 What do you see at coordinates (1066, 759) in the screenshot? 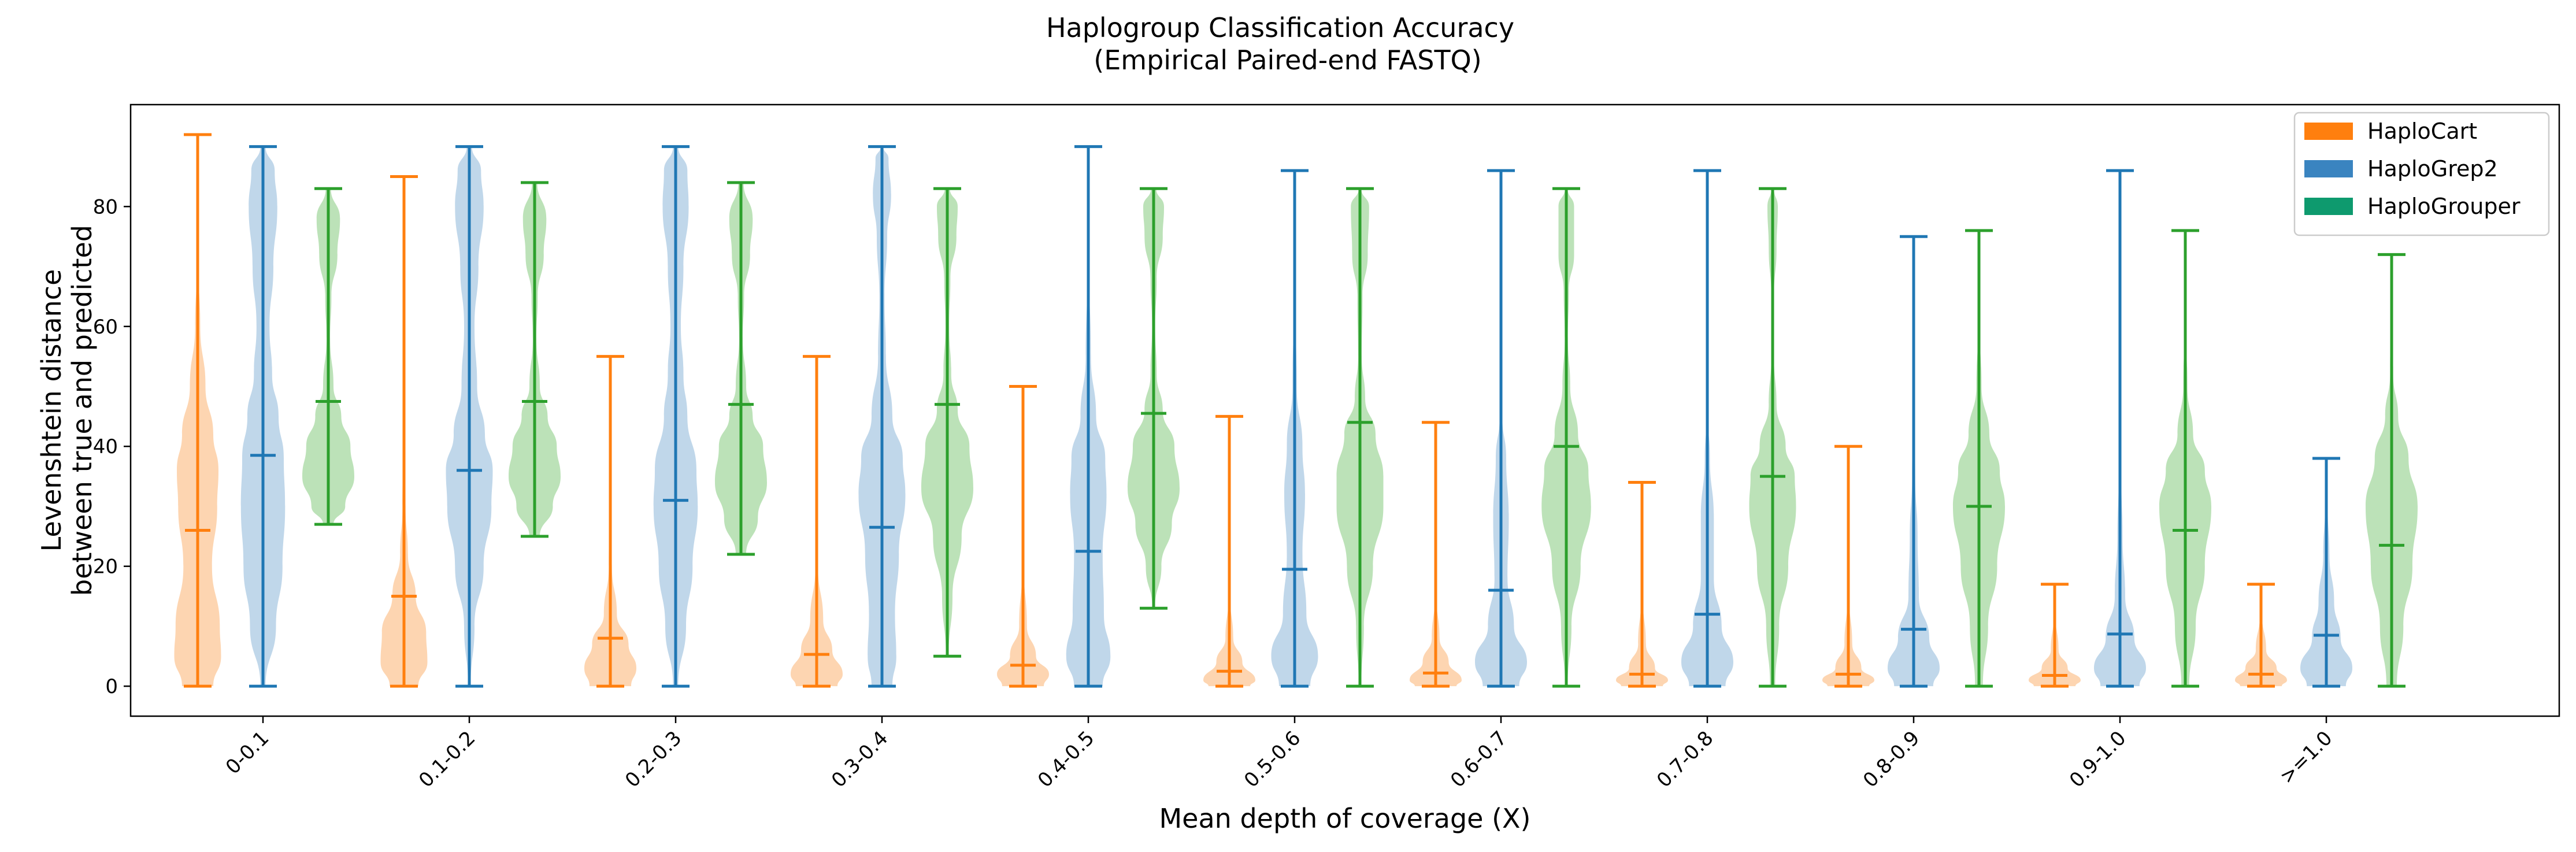
I see `x-tick-label: 0.4-0.5` at bounding box center [1066, 759].